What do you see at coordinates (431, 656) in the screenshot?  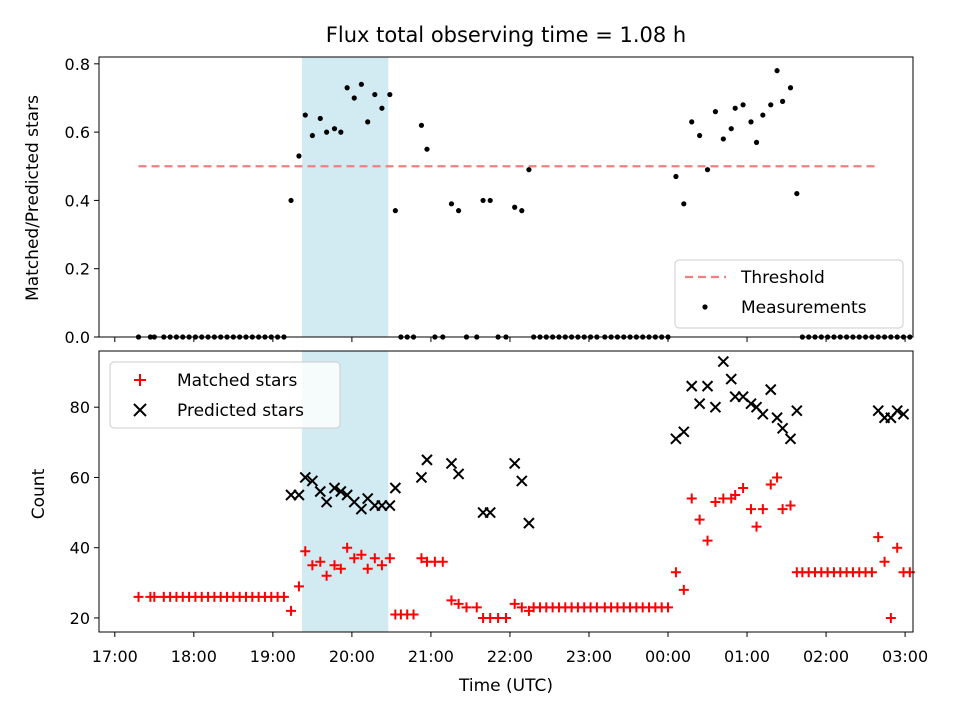 I see `x-tick-label: 21:00` at bounding box center [431, 656].